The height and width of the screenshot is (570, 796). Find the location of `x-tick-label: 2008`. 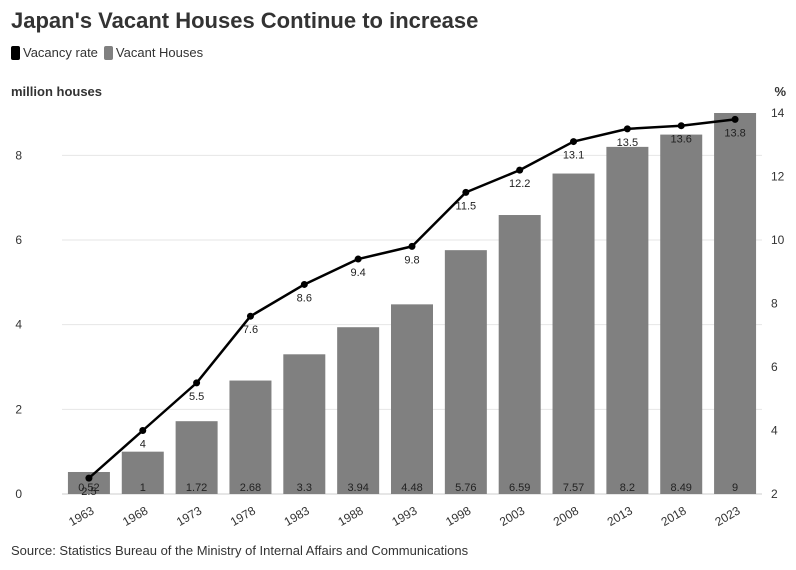

x-tick-label: 2008 is located at coordinates (566, 516).